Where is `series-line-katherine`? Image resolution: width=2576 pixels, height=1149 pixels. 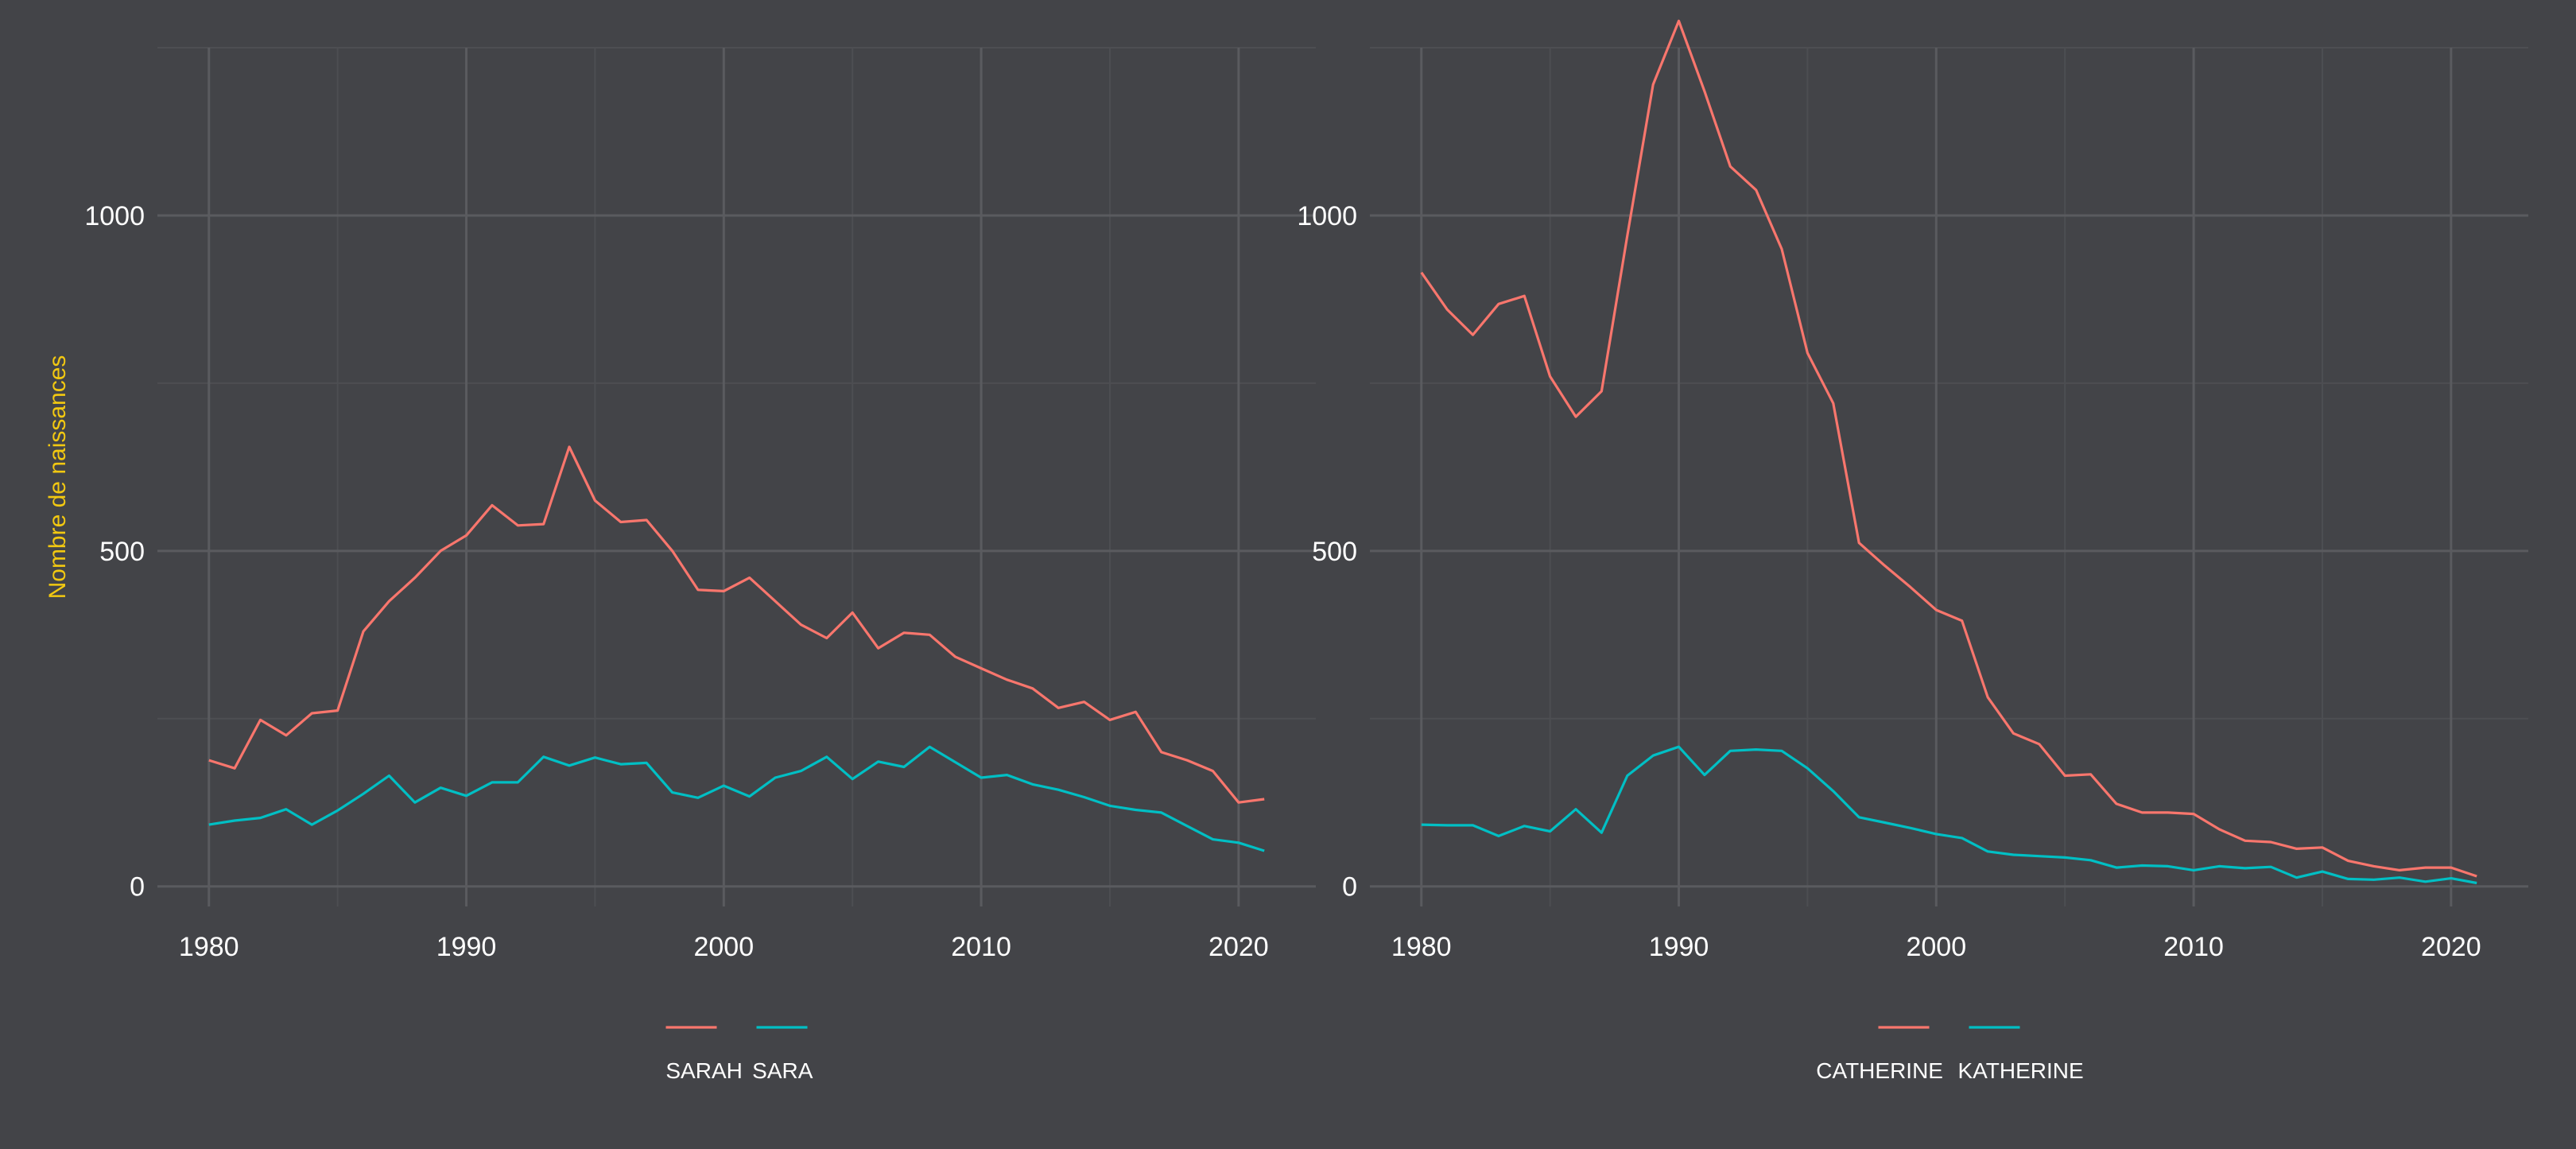
series-line-katherine is located at coordinates (1949, 815).